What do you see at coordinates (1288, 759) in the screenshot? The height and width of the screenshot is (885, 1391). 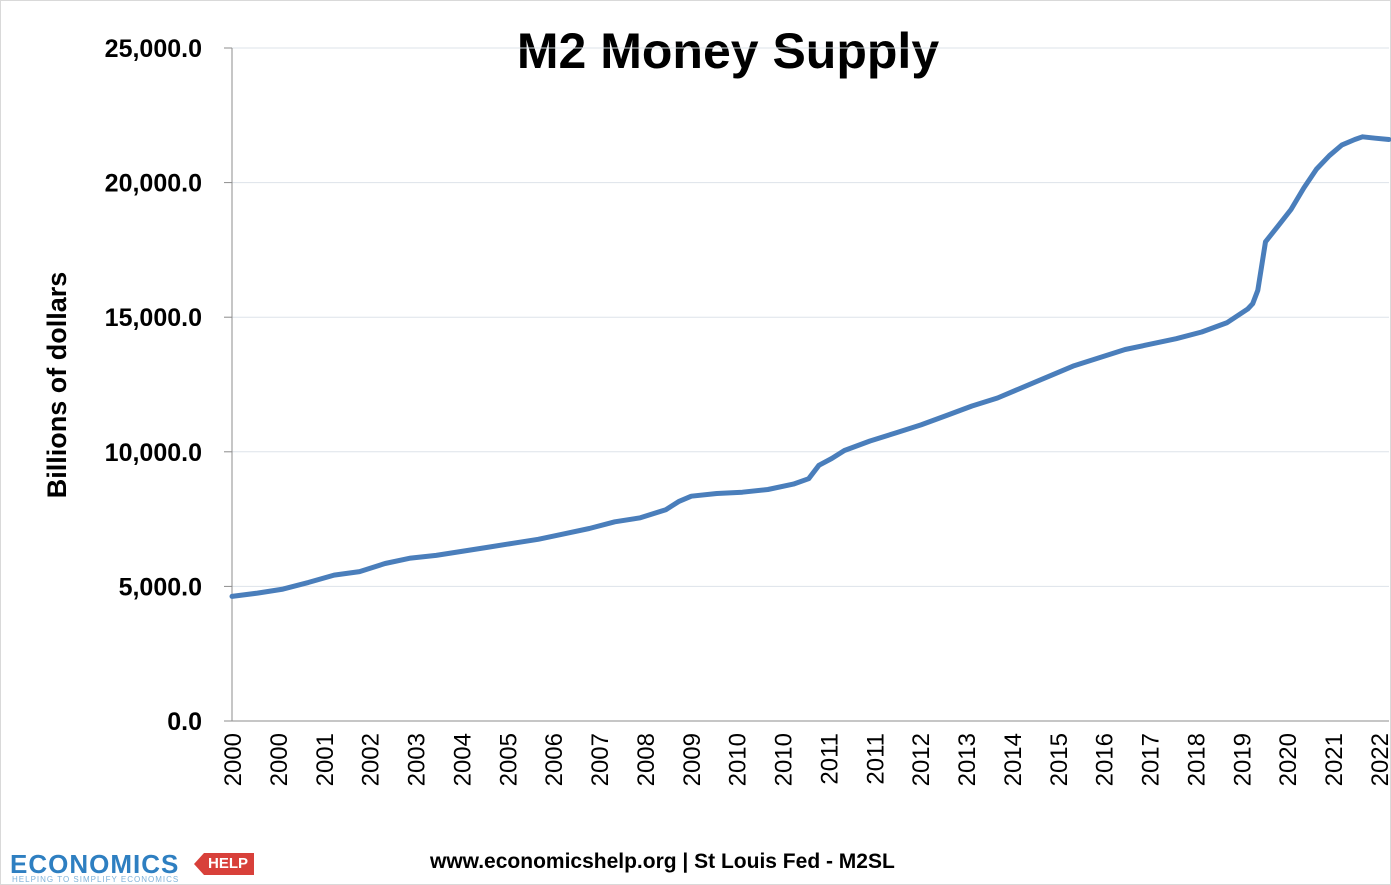 I see `x-tick-label: 2020` at bounding box center [1288, 759].